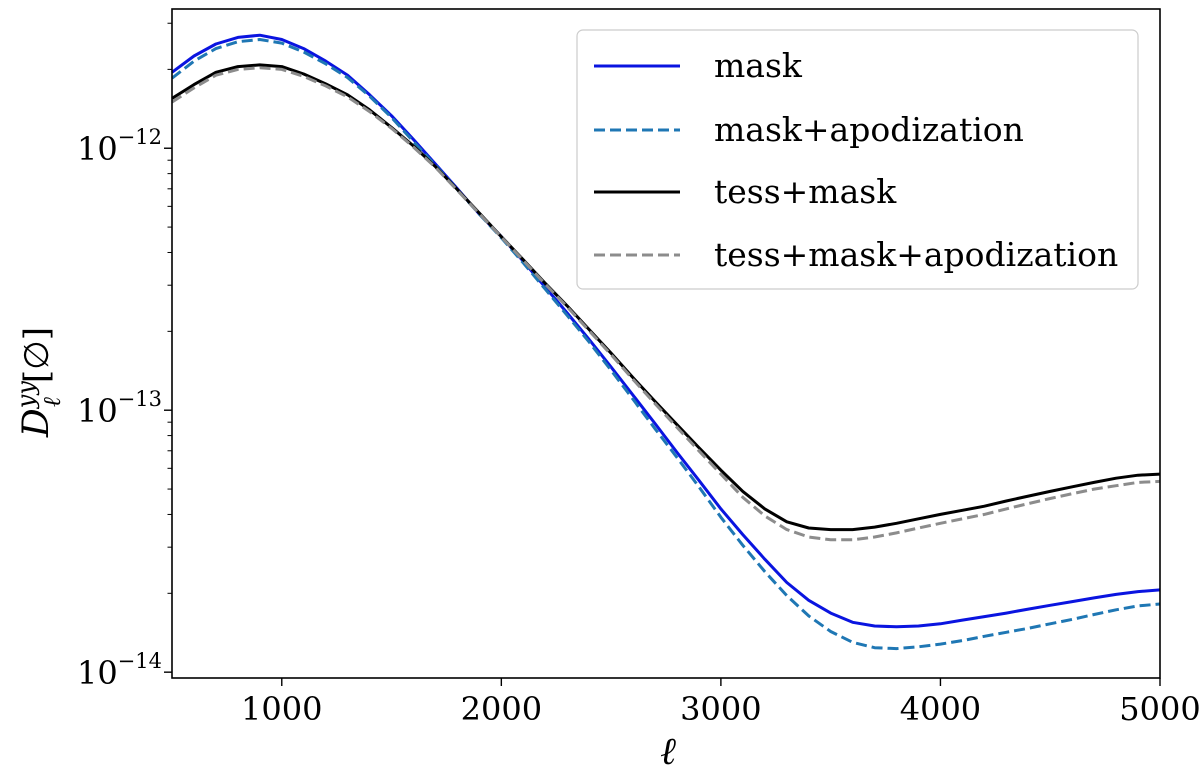  What do you see at coordinates (501, 709) in the screenshot?
I see `x-tick-label-2000: 2000` at bounding box center [501, 709].